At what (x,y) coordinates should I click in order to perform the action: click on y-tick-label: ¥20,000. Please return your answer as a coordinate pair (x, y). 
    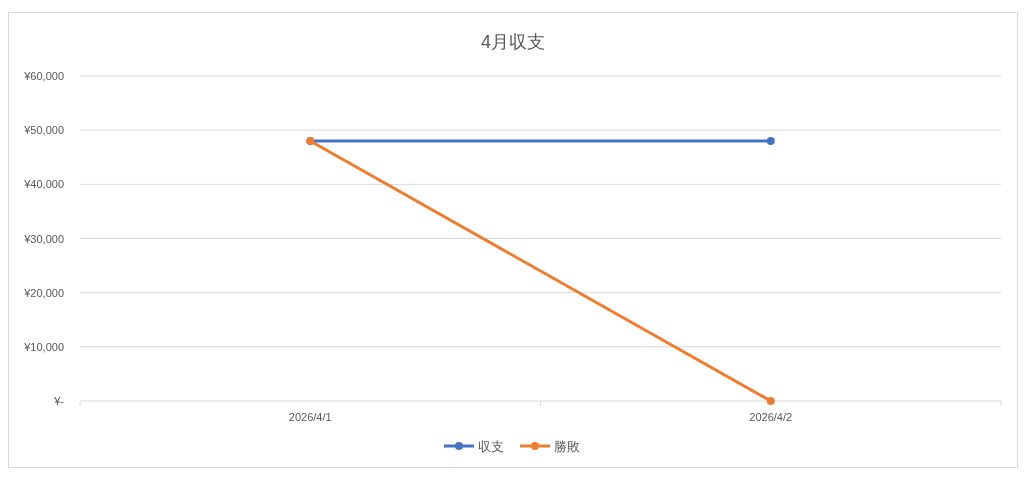
    Looking at the image, I should click on (43, 292).